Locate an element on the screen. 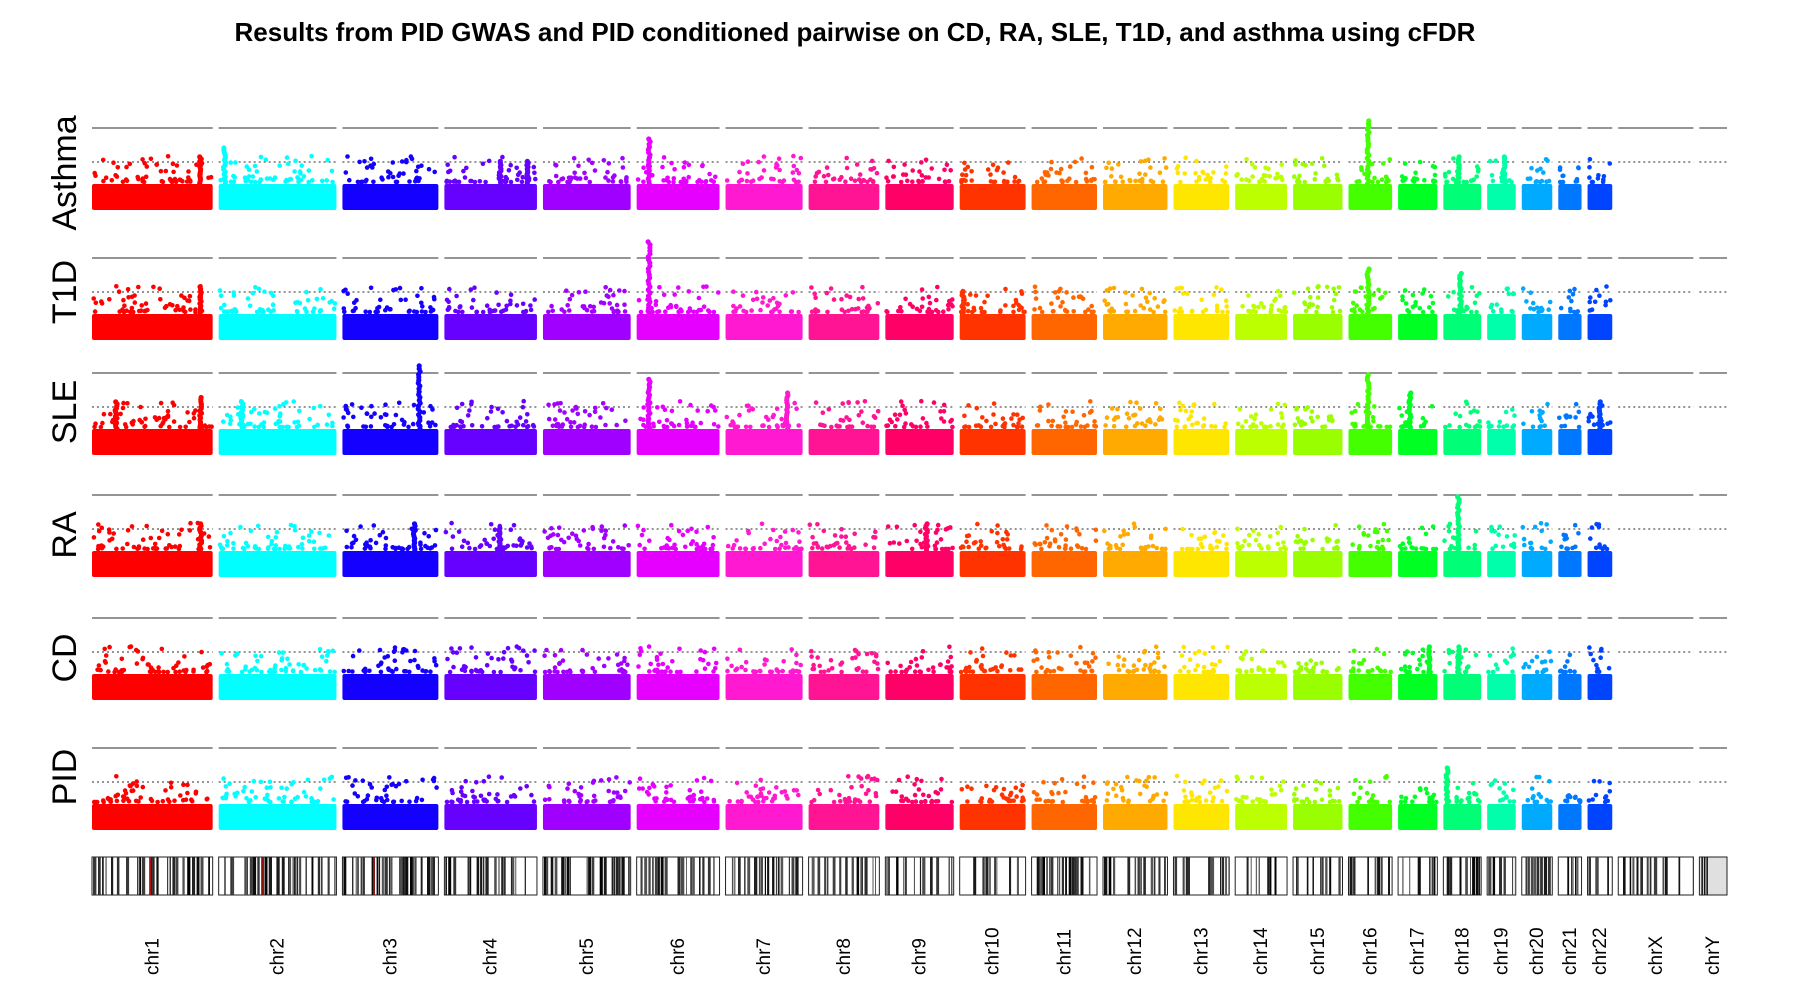 This screenshot has width=1800, height=1000. chromosome-label: chr9 is located at coordinates (920, 956).